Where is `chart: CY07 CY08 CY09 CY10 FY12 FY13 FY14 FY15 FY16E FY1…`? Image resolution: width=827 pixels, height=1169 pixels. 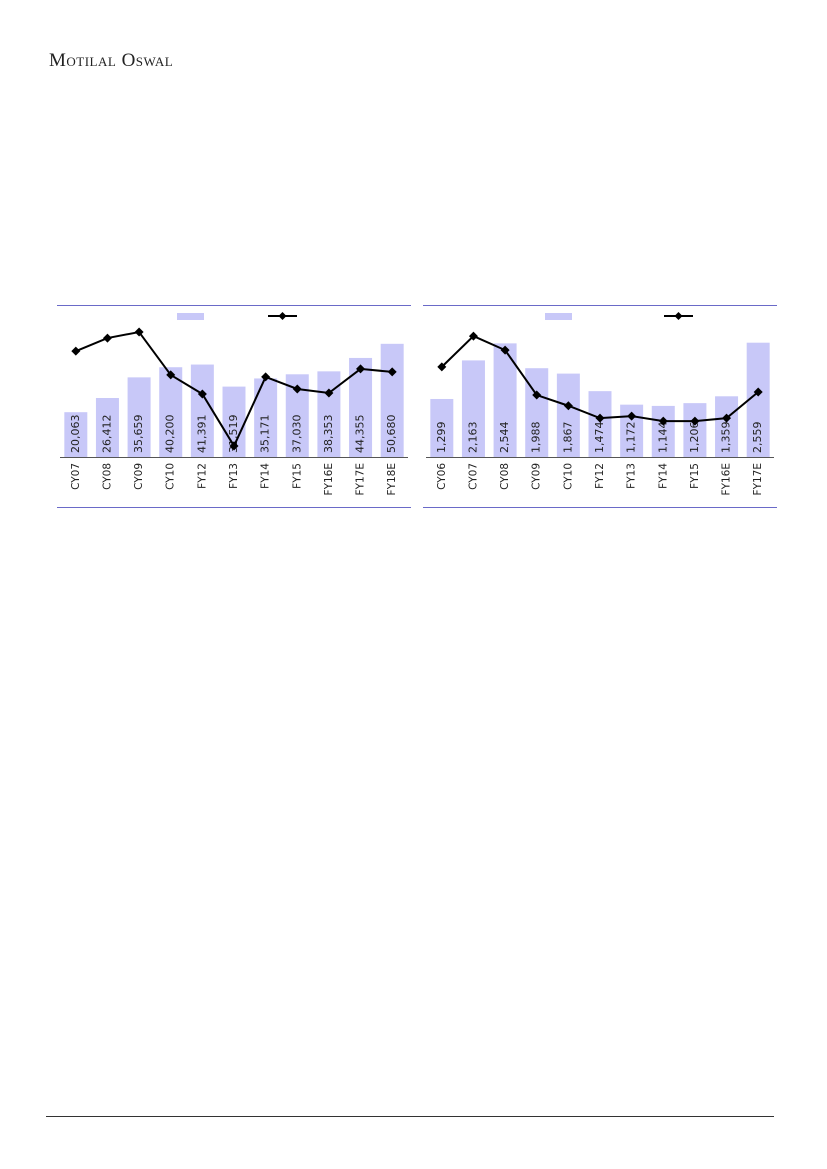
chart: CY07 CY08 CY09 CY10 FY12 FY13 FY14 FY15 FY16E FY1… is located at coordinates (234, 406).